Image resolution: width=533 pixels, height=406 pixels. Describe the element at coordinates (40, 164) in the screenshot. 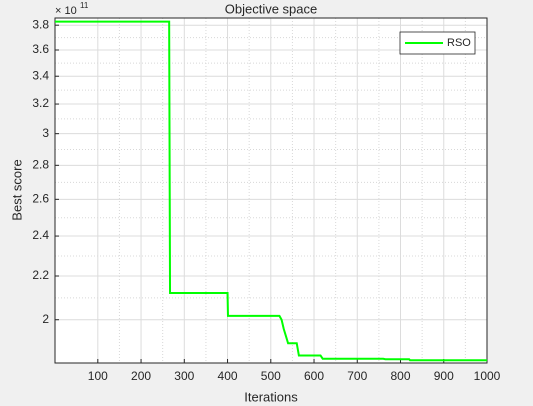

I see `y-tick-label: 2.8` at that location.